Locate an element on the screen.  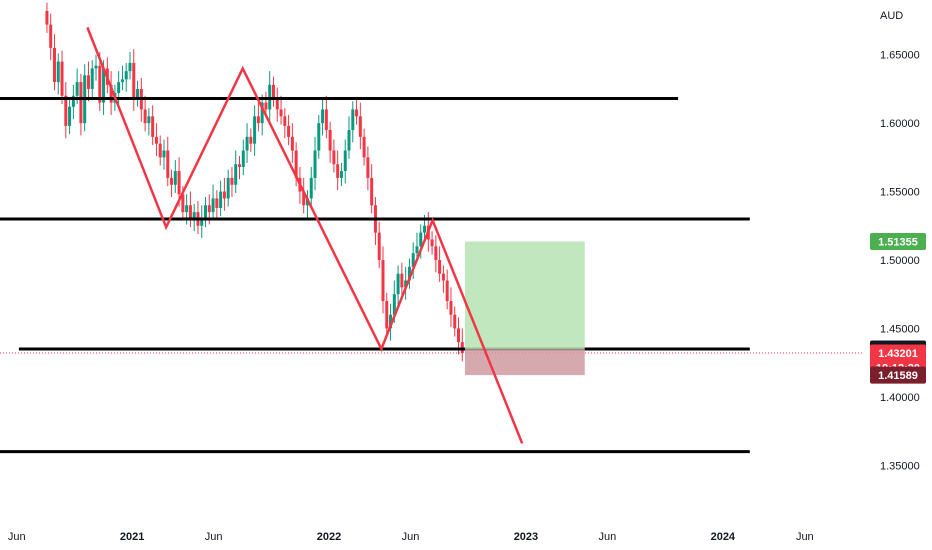
position-layer is located at coordinates (524, 308).